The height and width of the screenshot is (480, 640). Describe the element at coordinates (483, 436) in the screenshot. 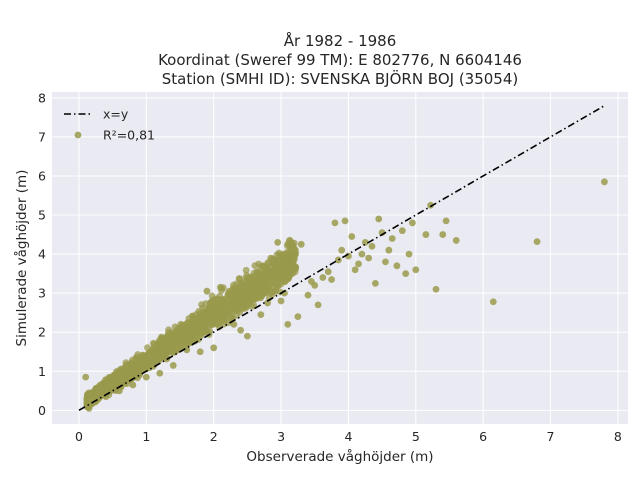

I see `x-tick-label: 6` at that location.